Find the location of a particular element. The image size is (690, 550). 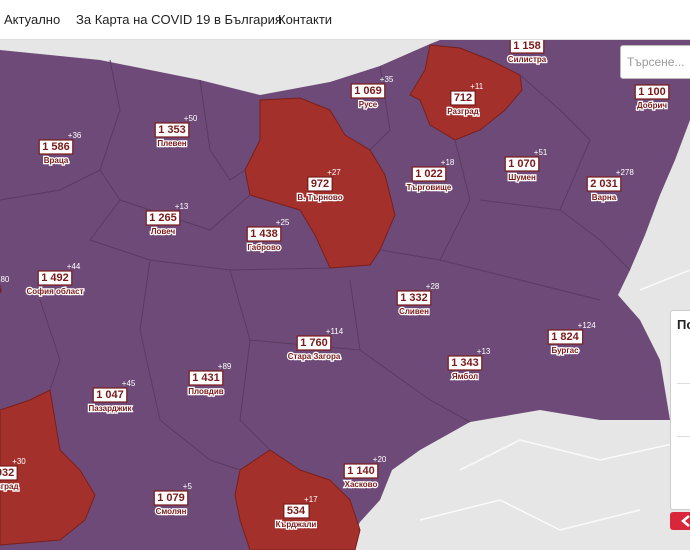

region-delta: +51 is located at coordinates (541, 152).